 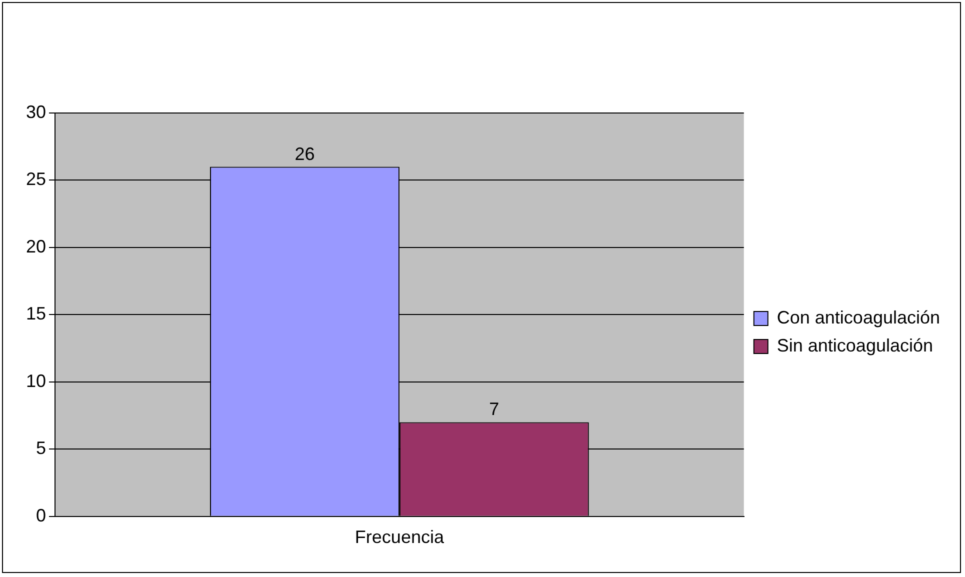 What do you see at coordinates (858, 317) in the screenshot?
I see `legend-label: Con anticoagulación` at bounding box center [858, 317].